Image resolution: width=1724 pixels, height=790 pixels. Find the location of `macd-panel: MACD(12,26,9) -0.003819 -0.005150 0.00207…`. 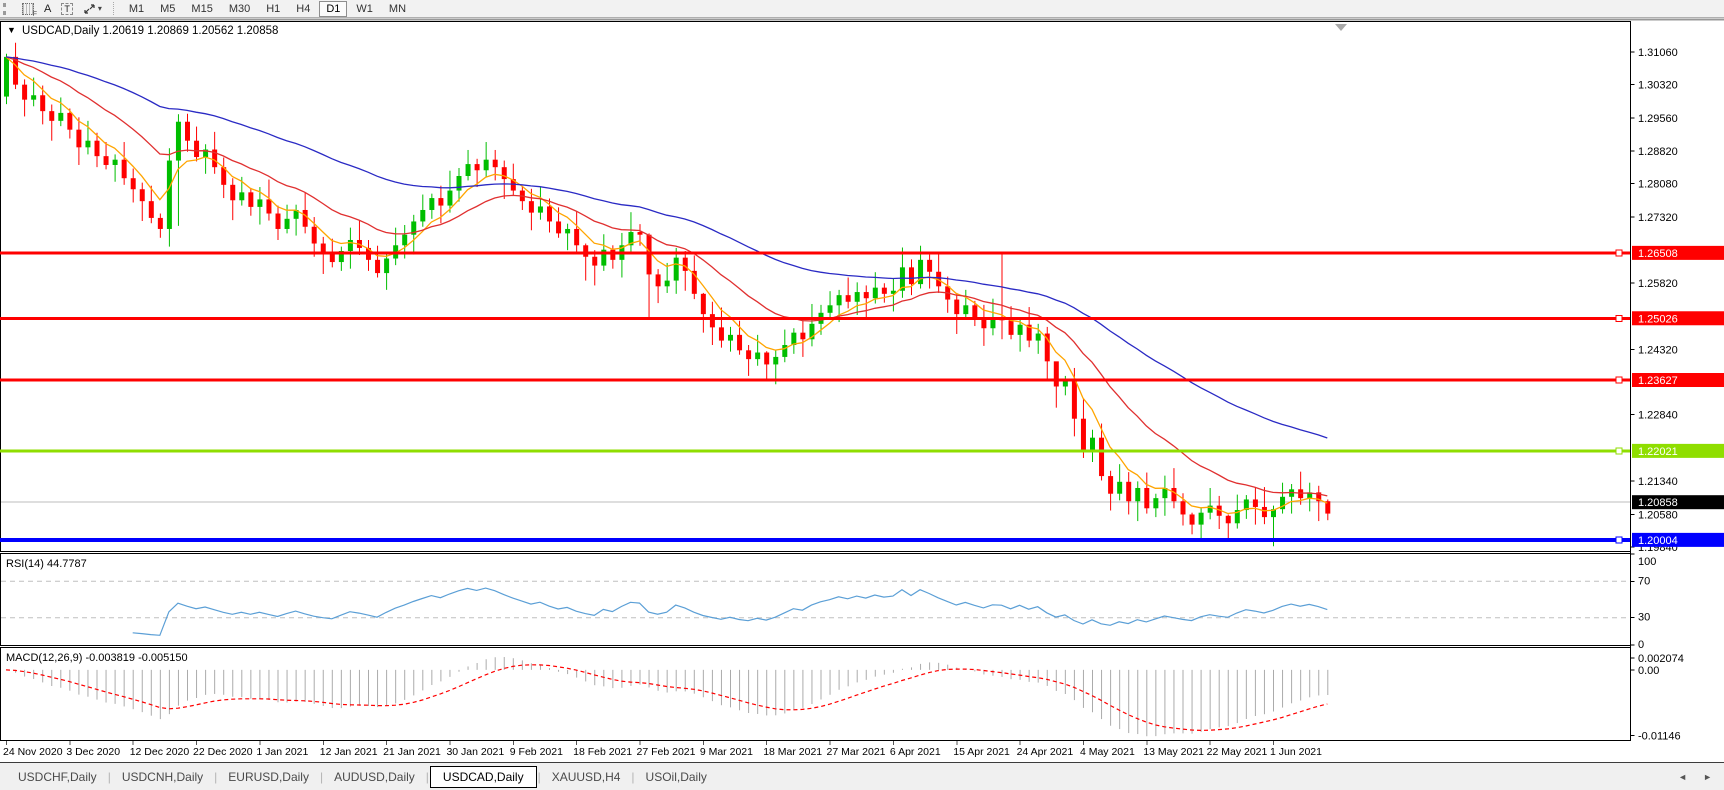

macd-panel: MACD(12,26,9) -0.003819 -0.005150 0.00207… is located at coordinates (844, 697).